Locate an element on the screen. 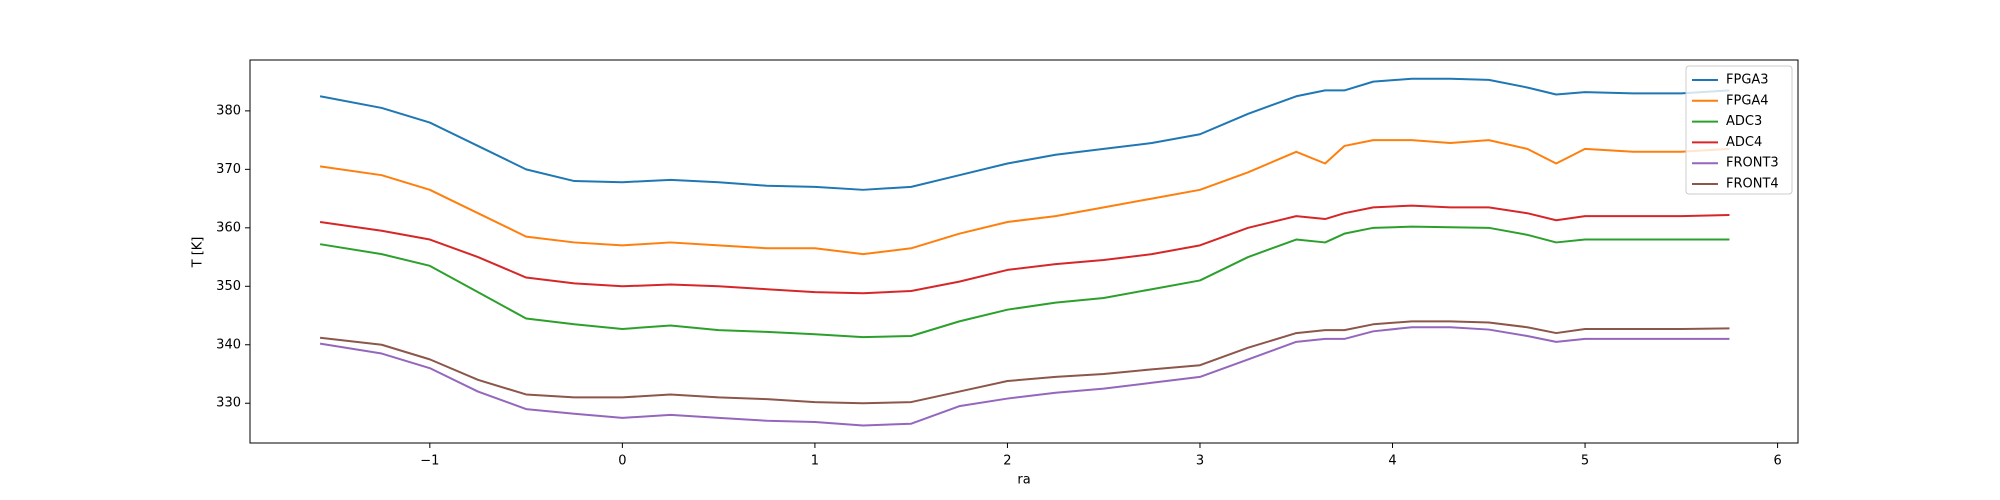 The height and width of the screenshot is (500, 2000). x-tick-label: 1 is located at coordinates (815, 461).